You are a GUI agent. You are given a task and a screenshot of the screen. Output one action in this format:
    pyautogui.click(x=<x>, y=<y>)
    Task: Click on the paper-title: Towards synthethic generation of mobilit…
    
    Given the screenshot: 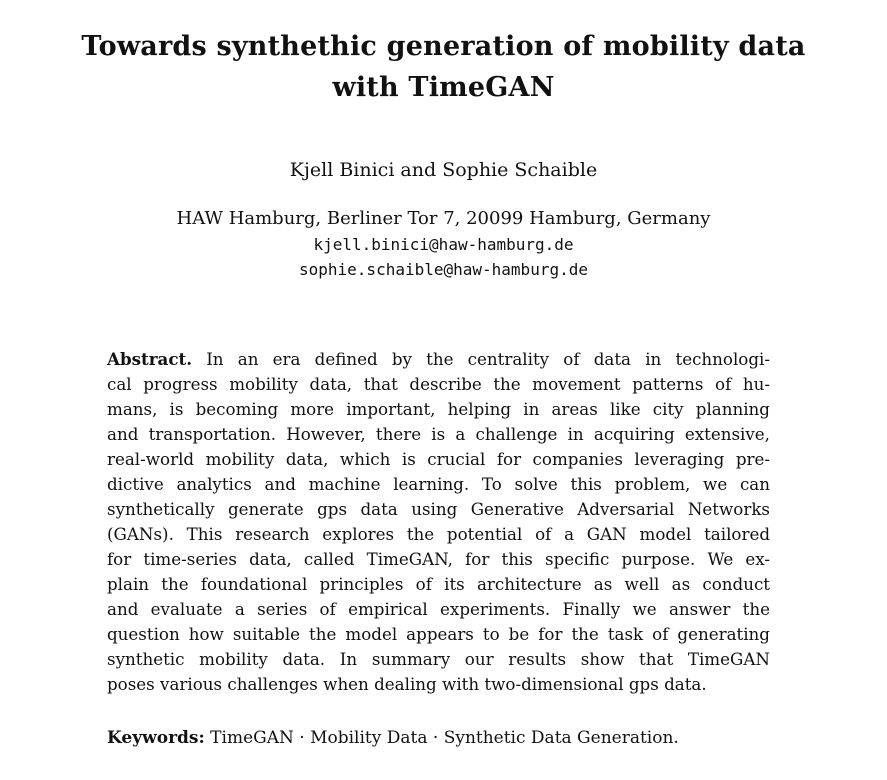 What is the action you would take?
    pyautogui.click(x=443, y=67)
    